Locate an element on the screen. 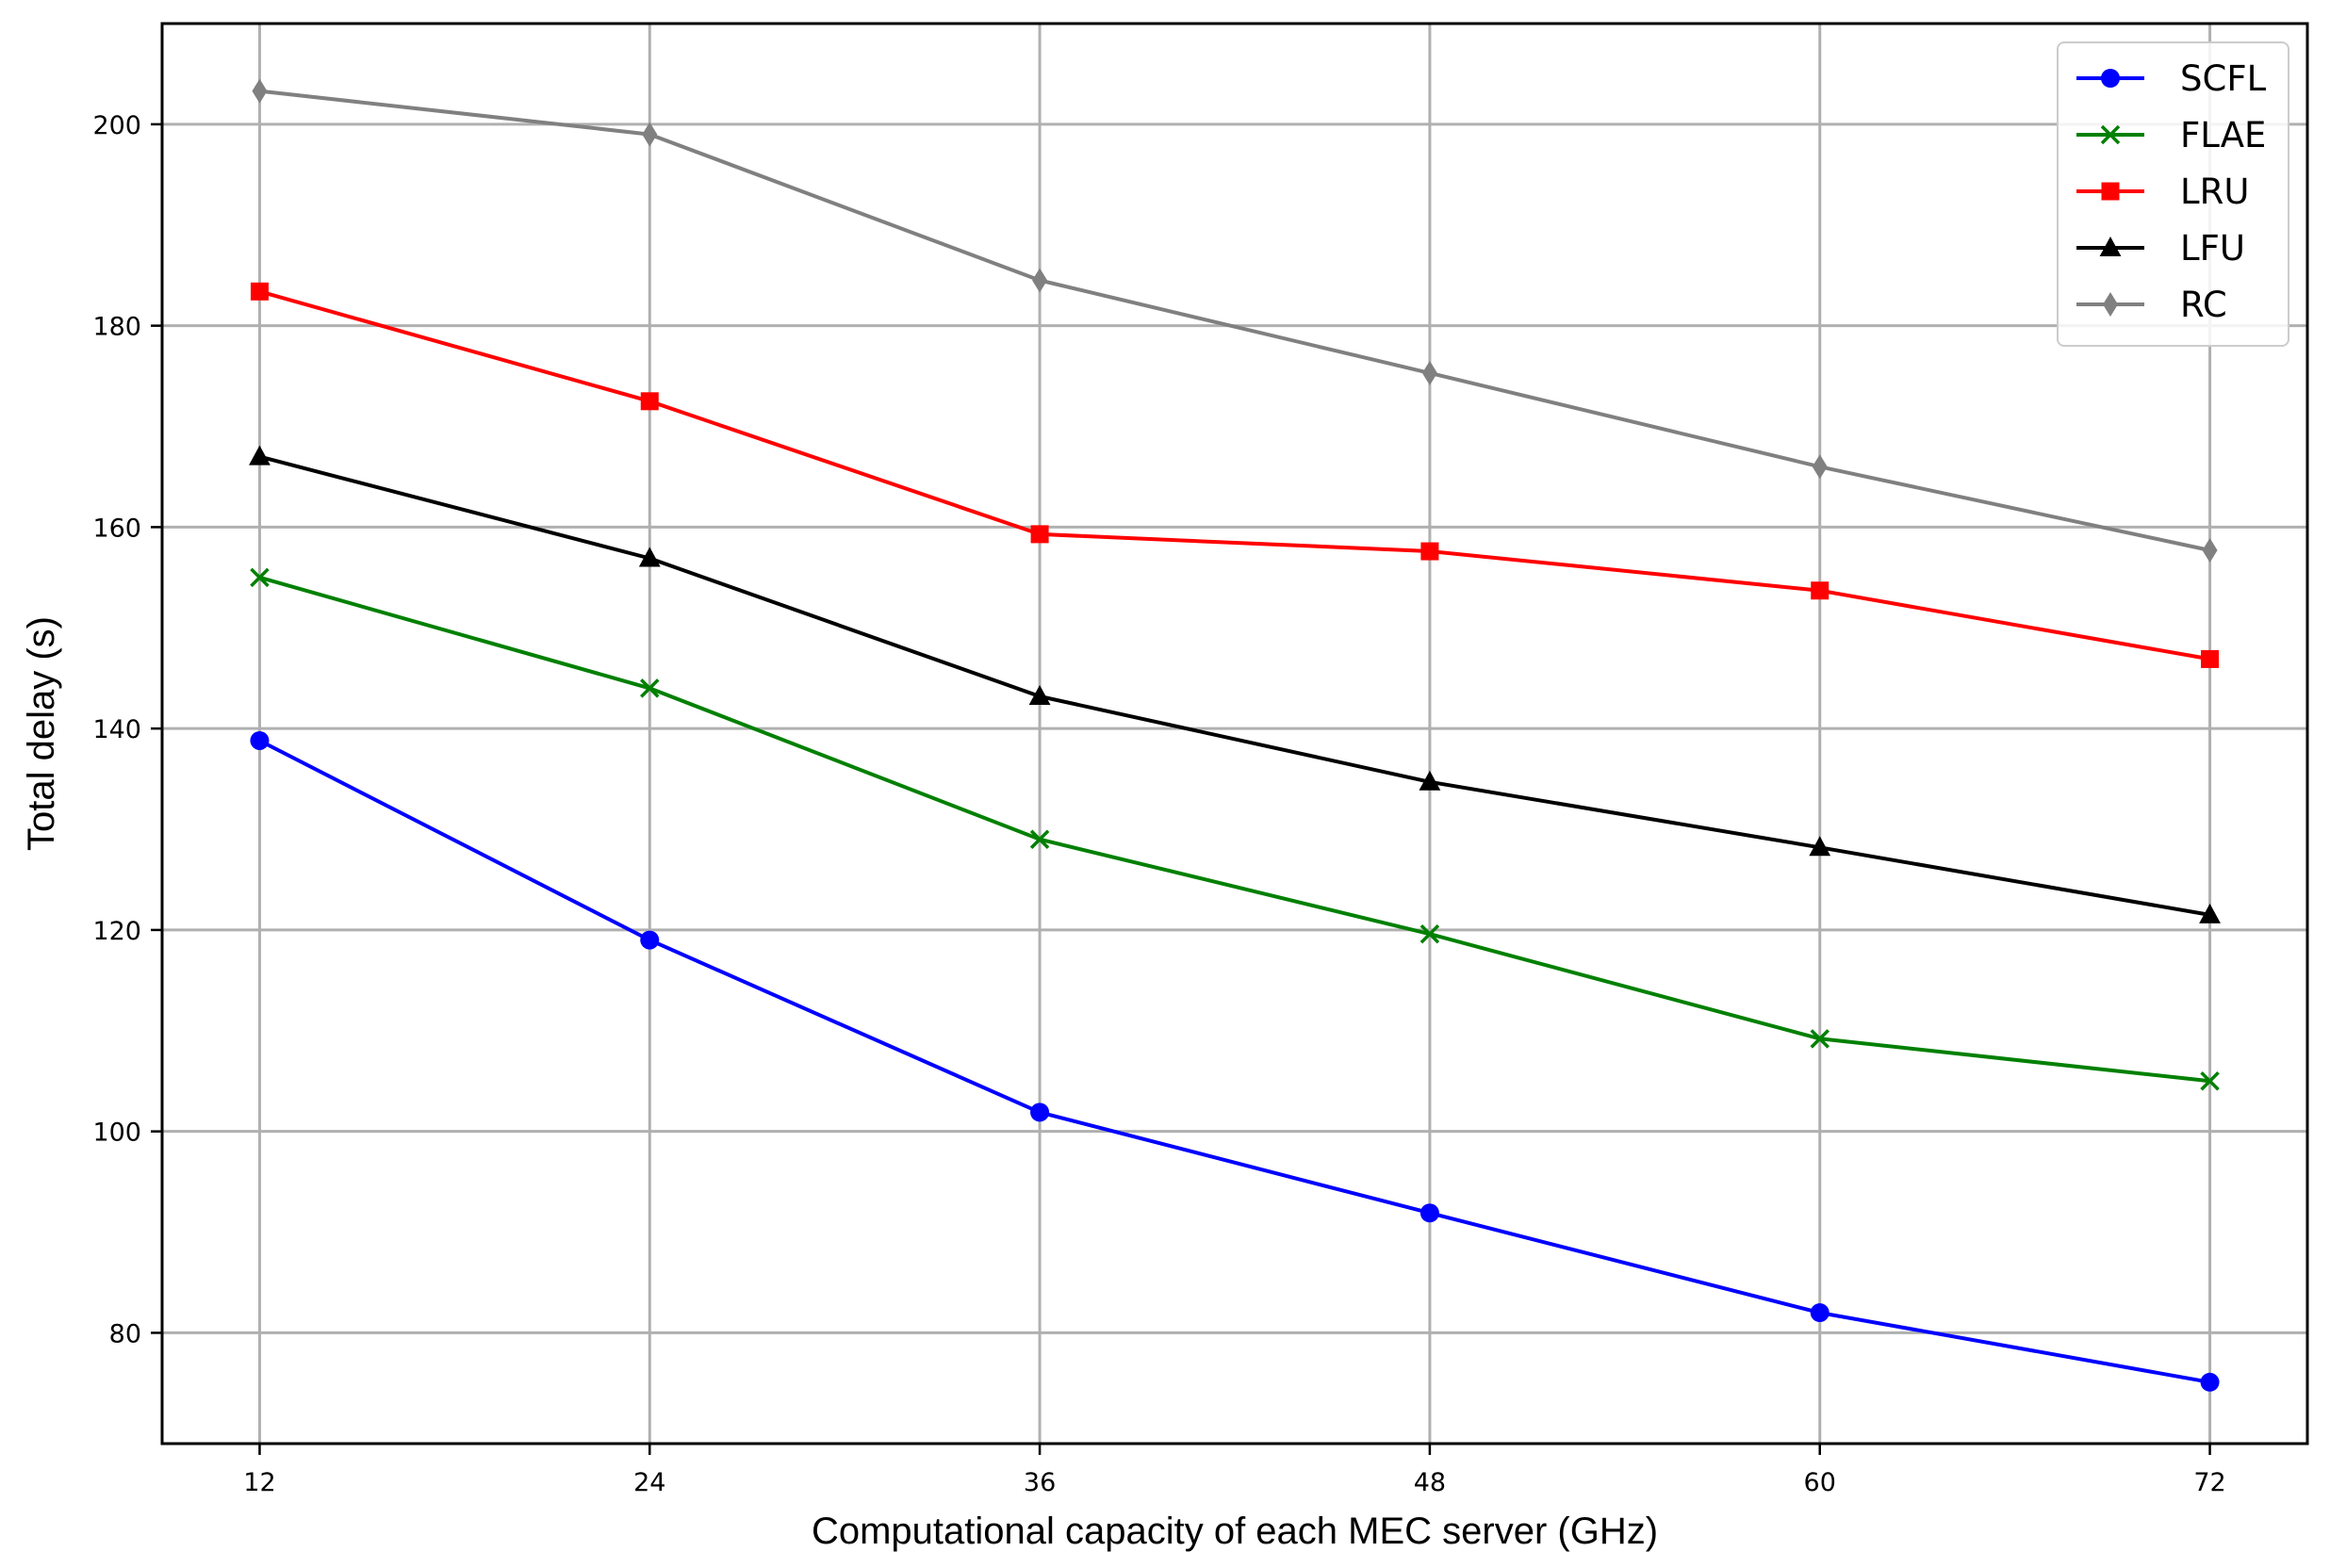 The width and height of the screenshot is (2330, 1568). legend-item-lfu: LFU is located at coordinates (2160, 248).